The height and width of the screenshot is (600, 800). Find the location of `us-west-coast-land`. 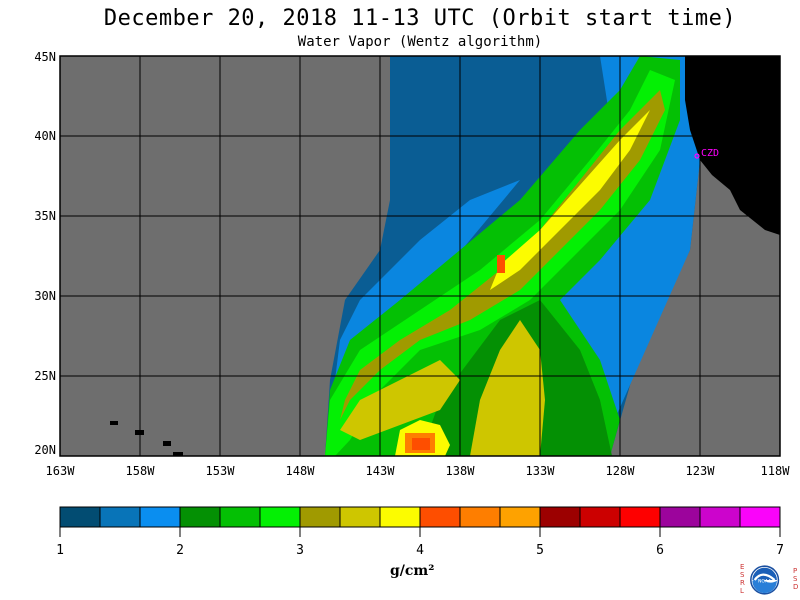

us-west-coast-land is located at coordinates (732, 145).